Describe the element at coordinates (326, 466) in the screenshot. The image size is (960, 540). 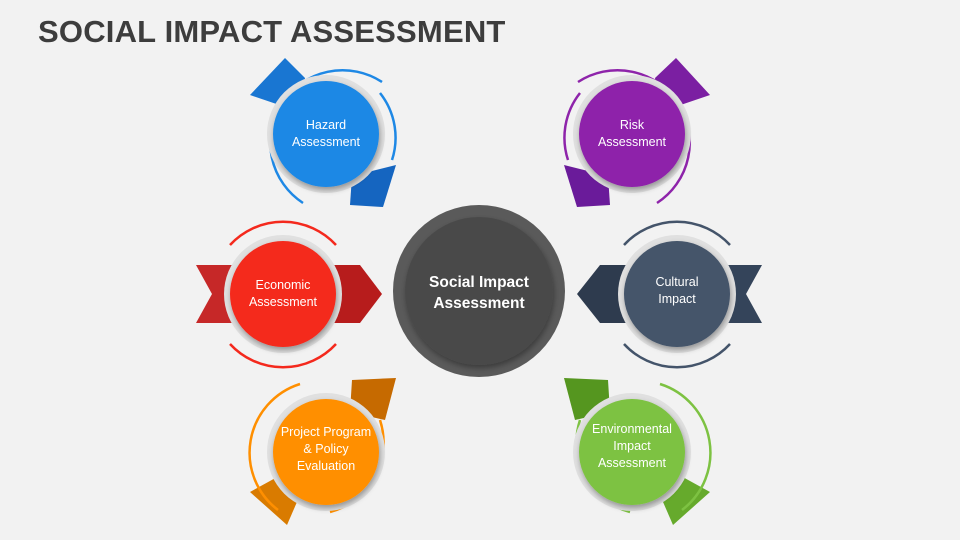
I see `project-label-line-3: Evaluation` at that location.